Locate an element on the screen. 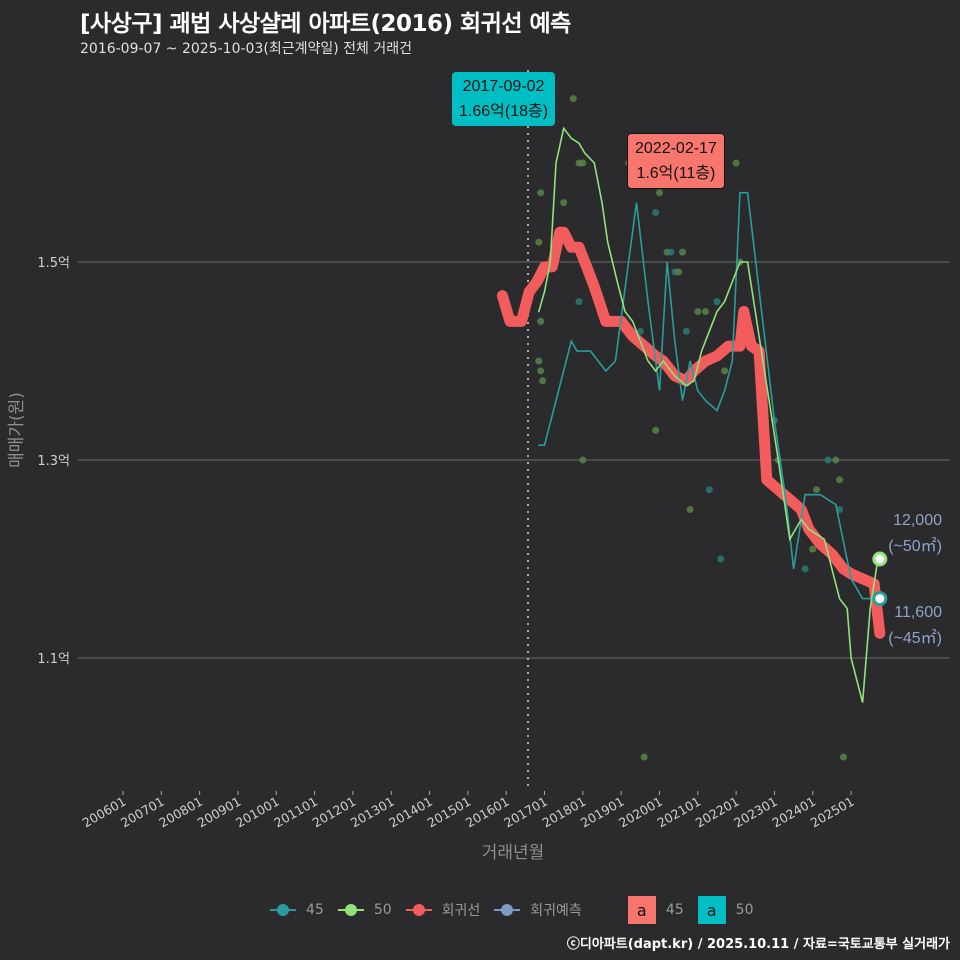 The height and width of the screenshot is (960, 960). legend-item-50: 50 is located at coordinates (364, 910).